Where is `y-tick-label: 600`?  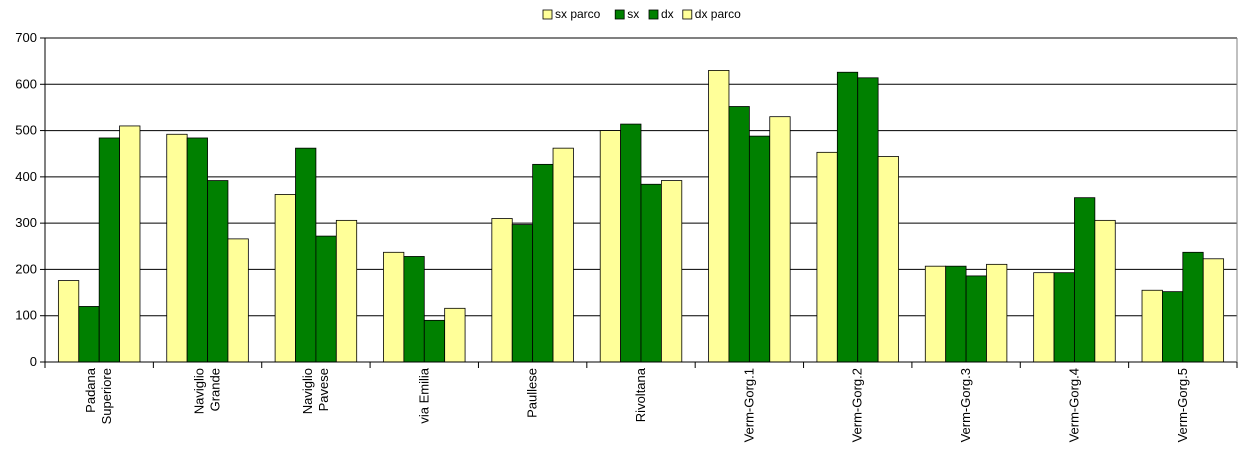
y-tick-label: 600 is located at coordinates (26, 83).